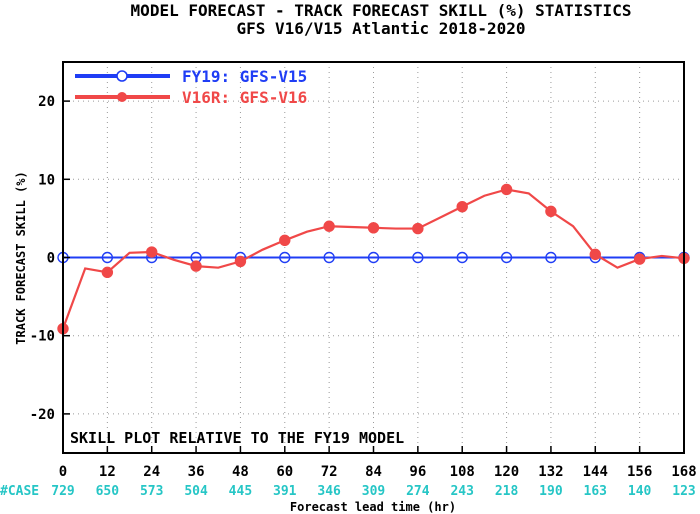 This screenshot has height=514, width=700. Describe the element at coordinates (122, 76) in the screenshot. I see `legend-marker-fy19` at that location.